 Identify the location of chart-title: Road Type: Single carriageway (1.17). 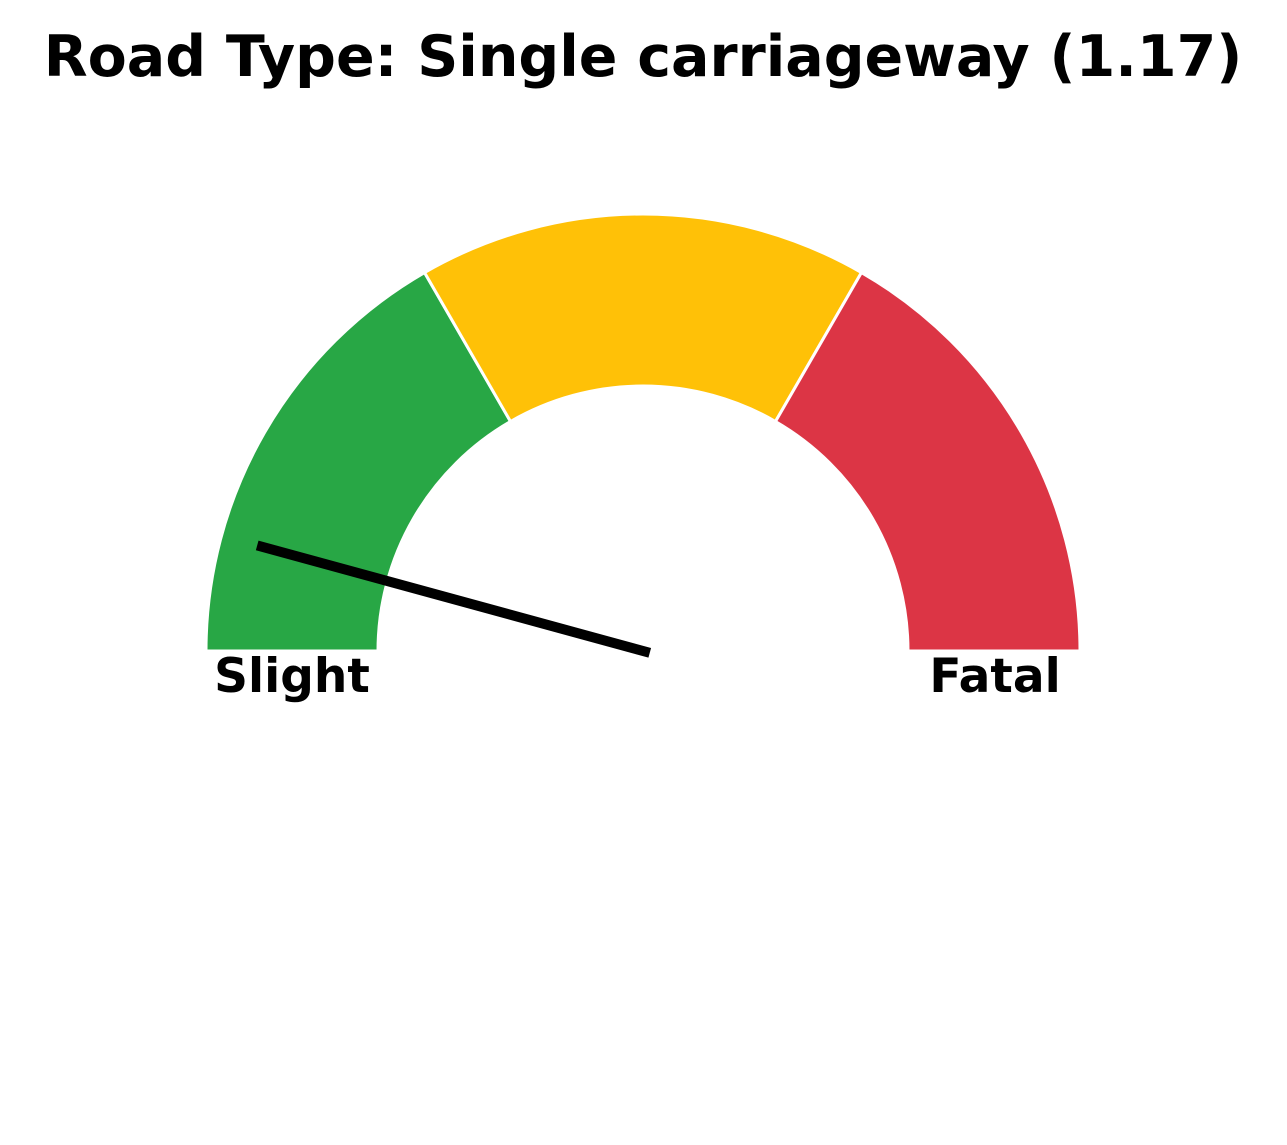
(643, 57).